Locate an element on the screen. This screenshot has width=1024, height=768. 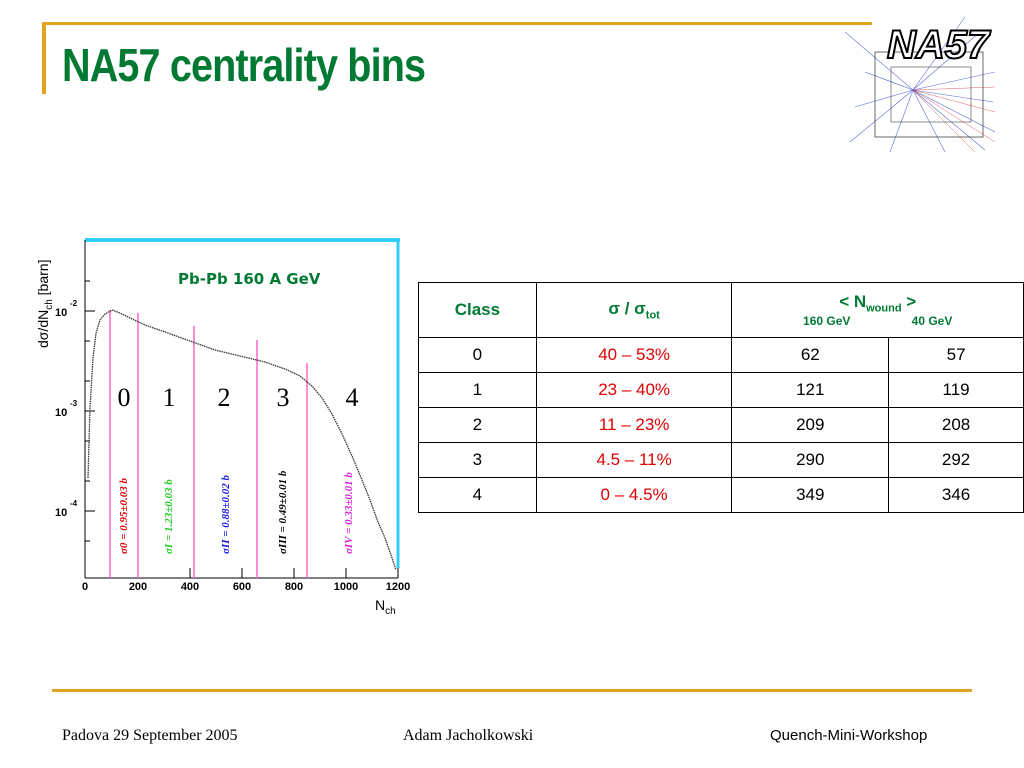
cell-fraction: 0 – 4.5% is located at coordinates (634, 495).